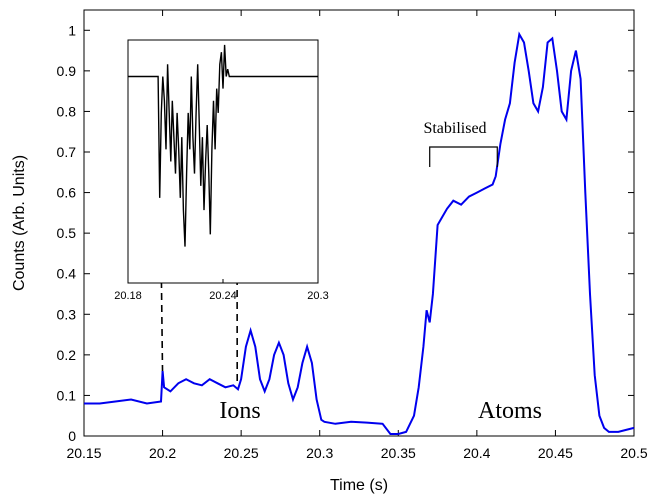 This screenshot has width=655, height=497. Describe the element at coordinates (241, 453) in the screenshot. I see `x-tick-label: 20.25` at that location.